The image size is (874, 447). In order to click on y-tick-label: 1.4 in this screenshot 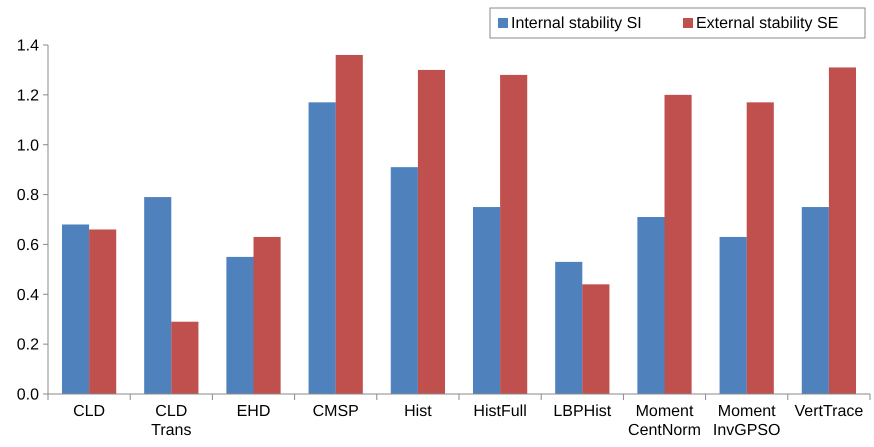, I will do `click(28, 46)`.